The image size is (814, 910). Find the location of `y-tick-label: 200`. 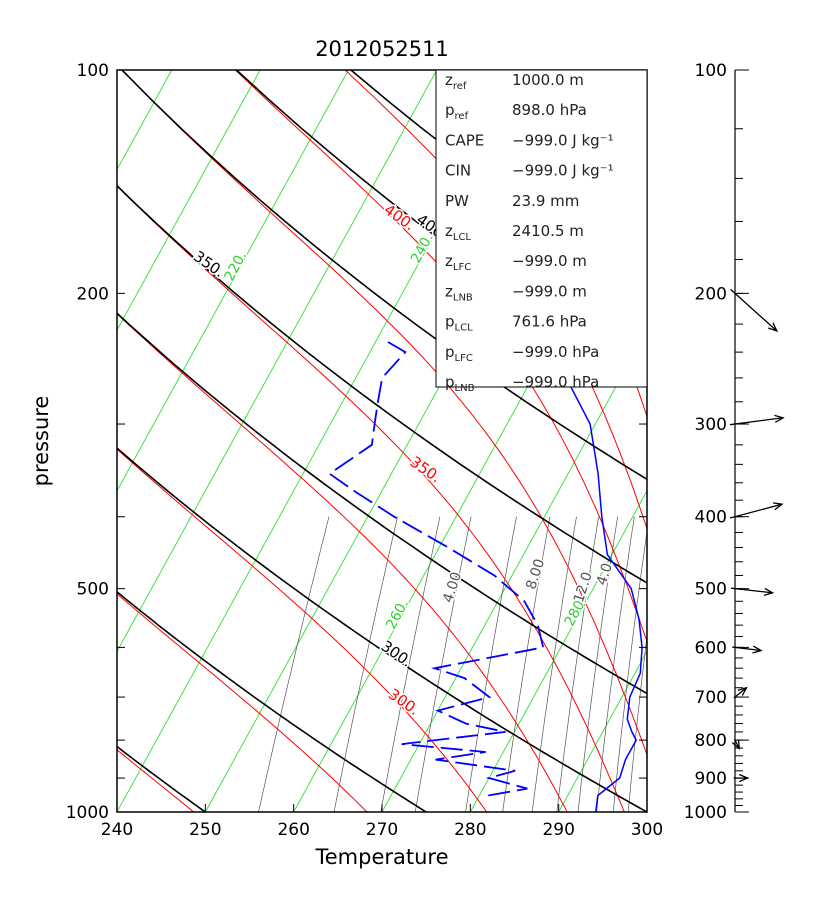

y-tick-label: 200 is located at coordinates (93, 294).